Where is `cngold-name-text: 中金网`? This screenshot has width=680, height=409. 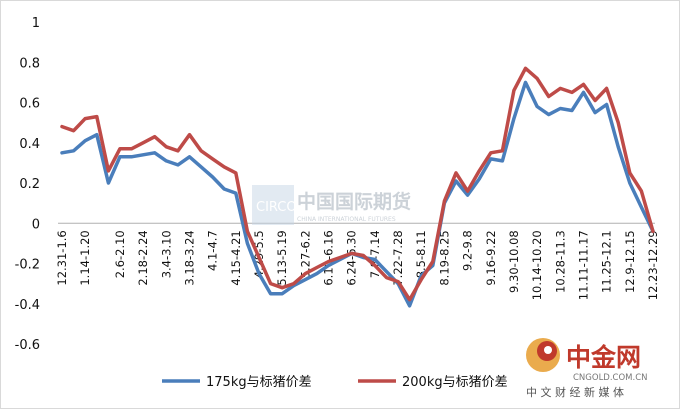
cngold-name-text: 中金网 is located at coordinates (603, 357).